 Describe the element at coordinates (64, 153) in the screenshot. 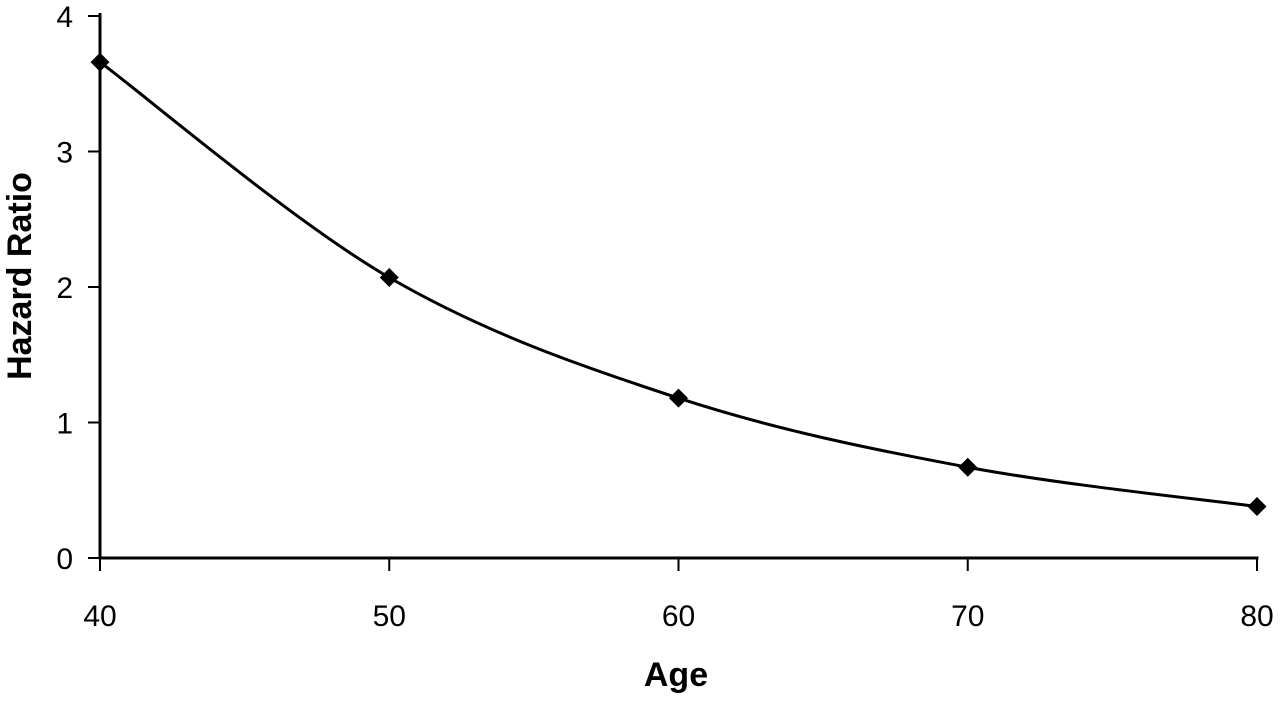

I see `y-tick-label: 3` at that location.